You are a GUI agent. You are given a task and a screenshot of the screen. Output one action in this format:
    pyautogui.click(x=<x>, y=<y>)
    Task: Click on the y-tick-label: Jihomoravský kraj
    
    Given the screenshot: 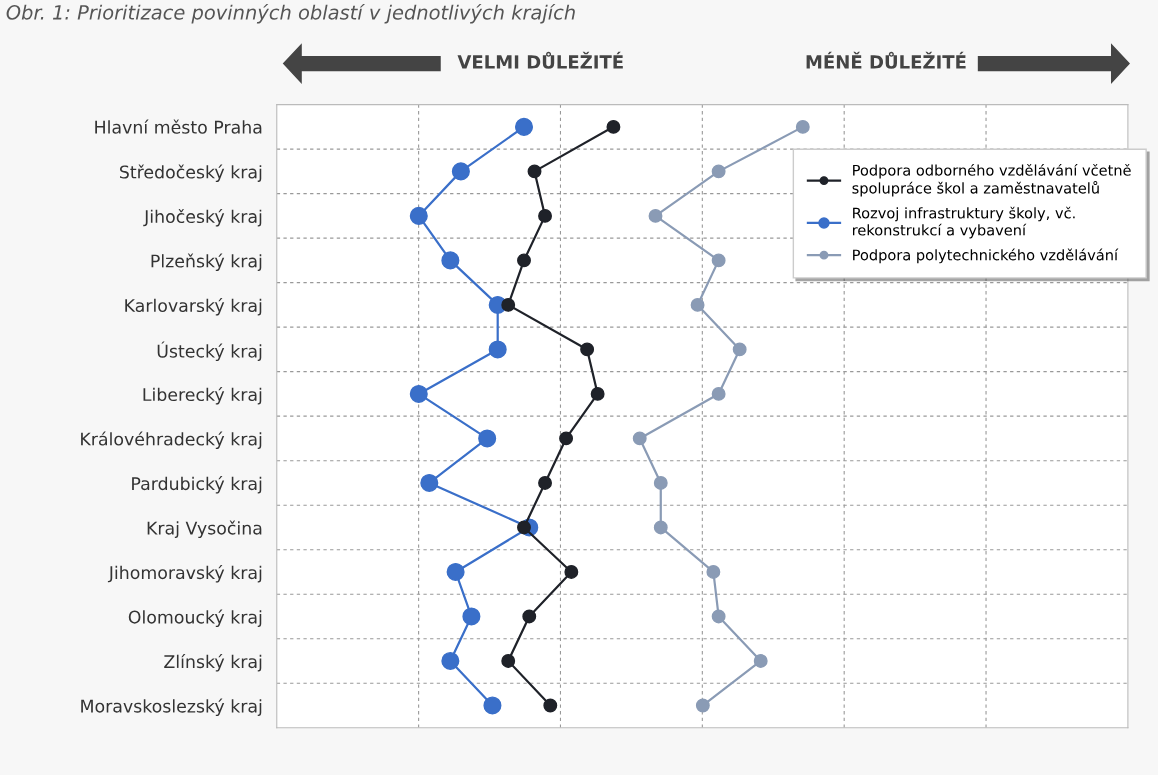 What is the action you would take?
    pyautogui.click(x=184, y=574)
    